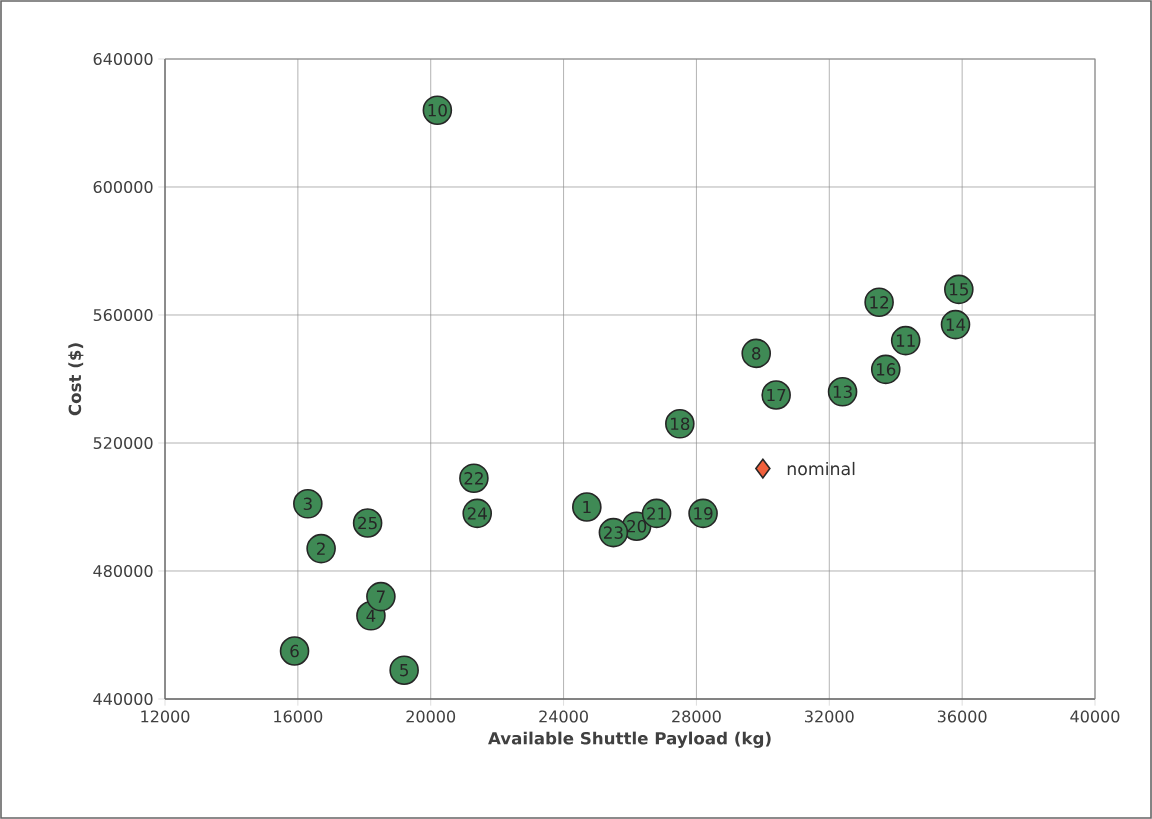 The image size is (1152, 819). What do you see at coordinates (763, 468) in the screenshot?
I see `point` at bounding box center [763, 468].